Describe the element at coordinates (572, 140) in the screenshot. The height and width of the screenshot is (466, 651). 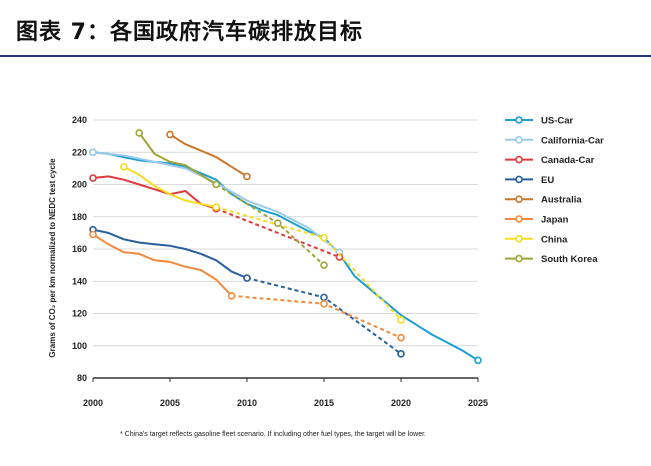
I see `legend-label: California-Car` at that location.